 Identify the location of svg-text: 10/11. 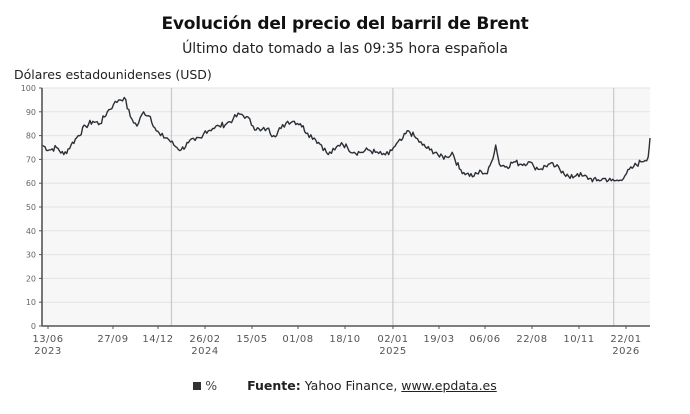
(578, 339).